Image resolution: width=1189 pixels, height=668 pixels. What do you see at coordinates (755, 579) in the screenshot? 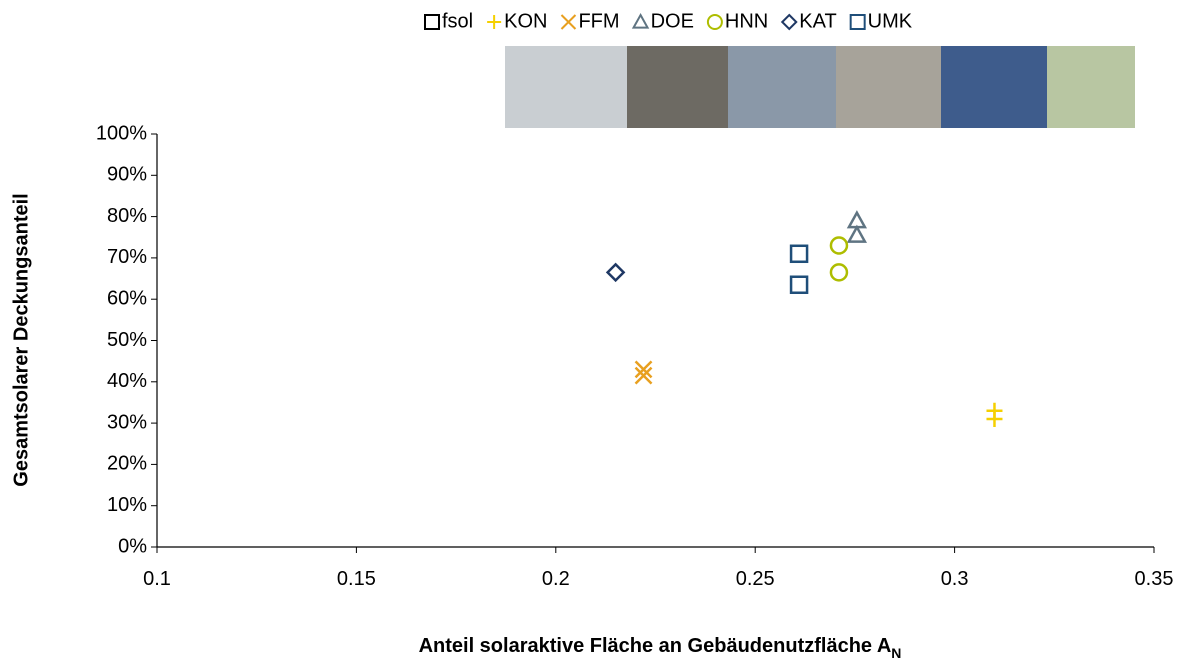
I see `x-tick-label: 0.25` at bounding box center [755, 579].